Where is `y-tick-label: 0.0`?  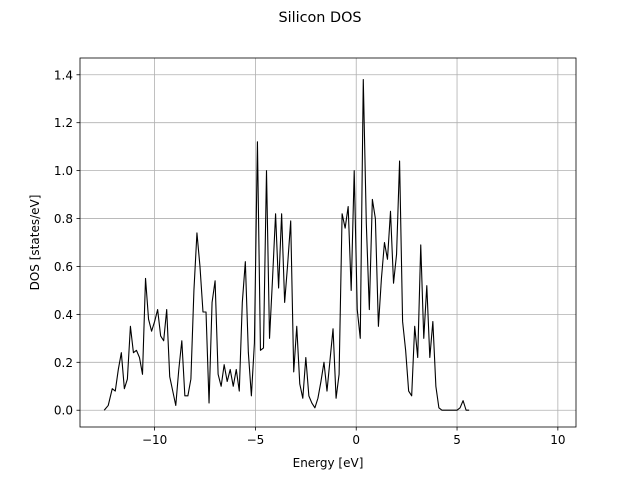
y-tick-label: 0.0 is located at coordinates (63, 411).